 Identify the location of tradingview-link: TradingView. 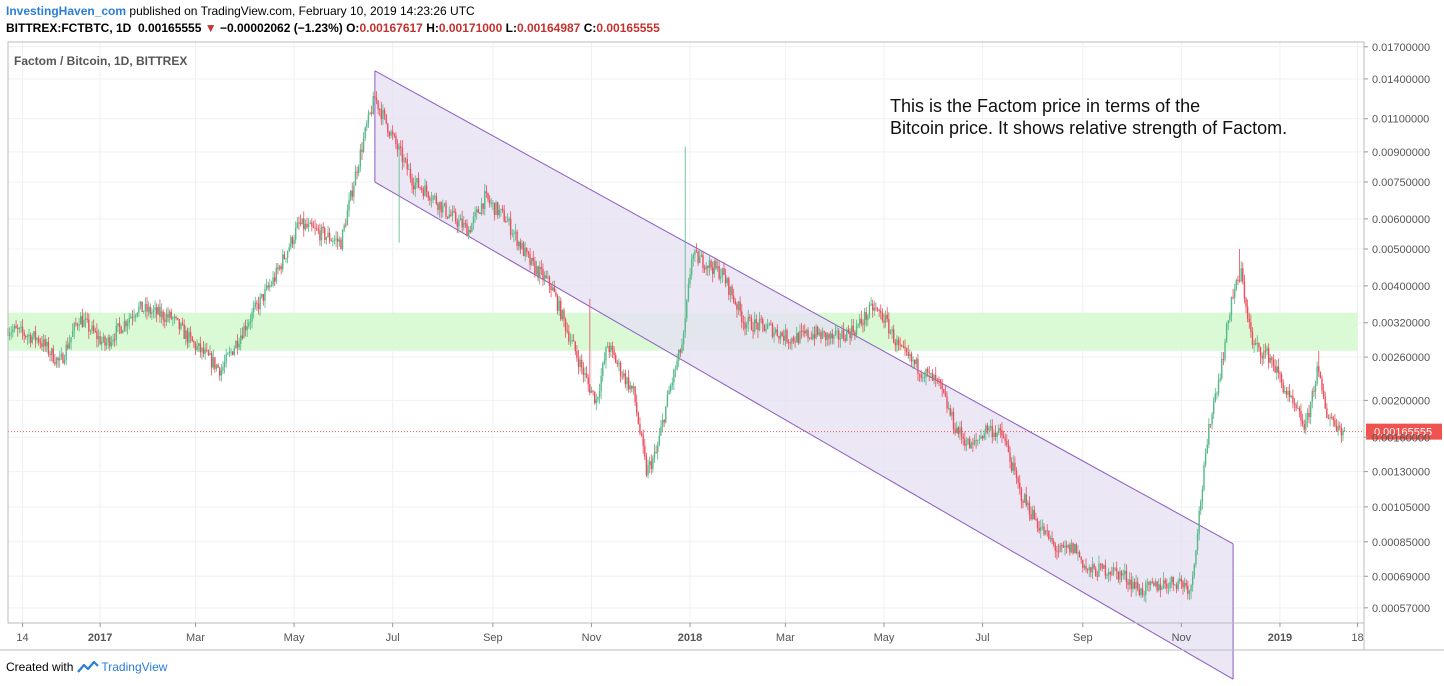
(134, 667).